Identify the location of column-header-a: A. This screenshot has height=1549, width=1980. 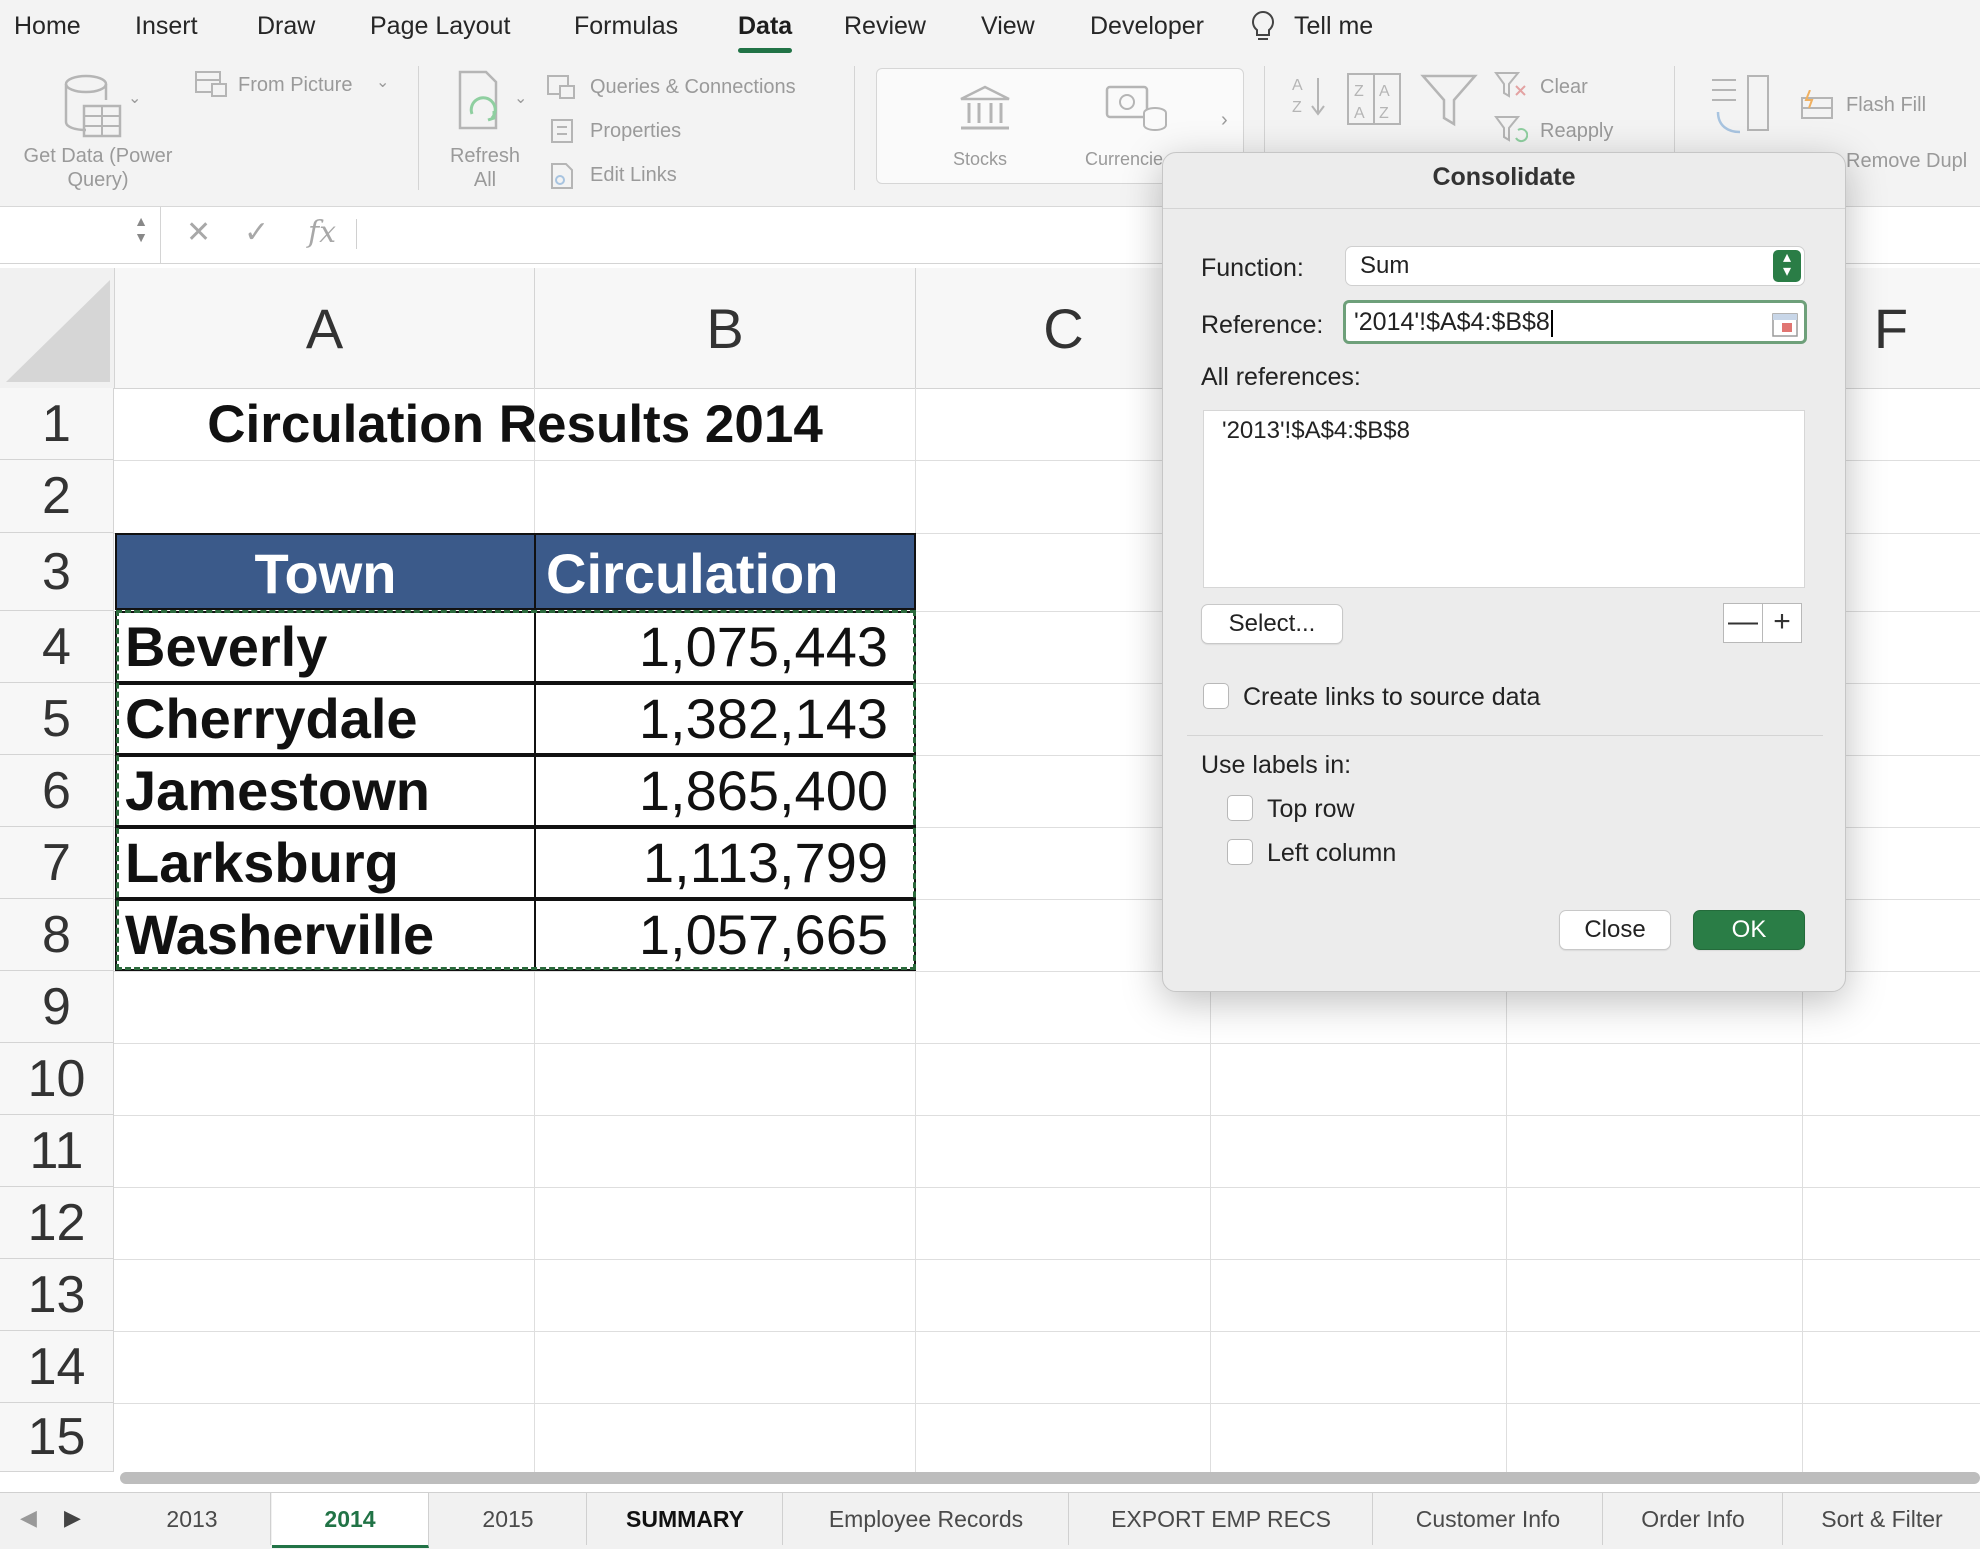
(325, 328).